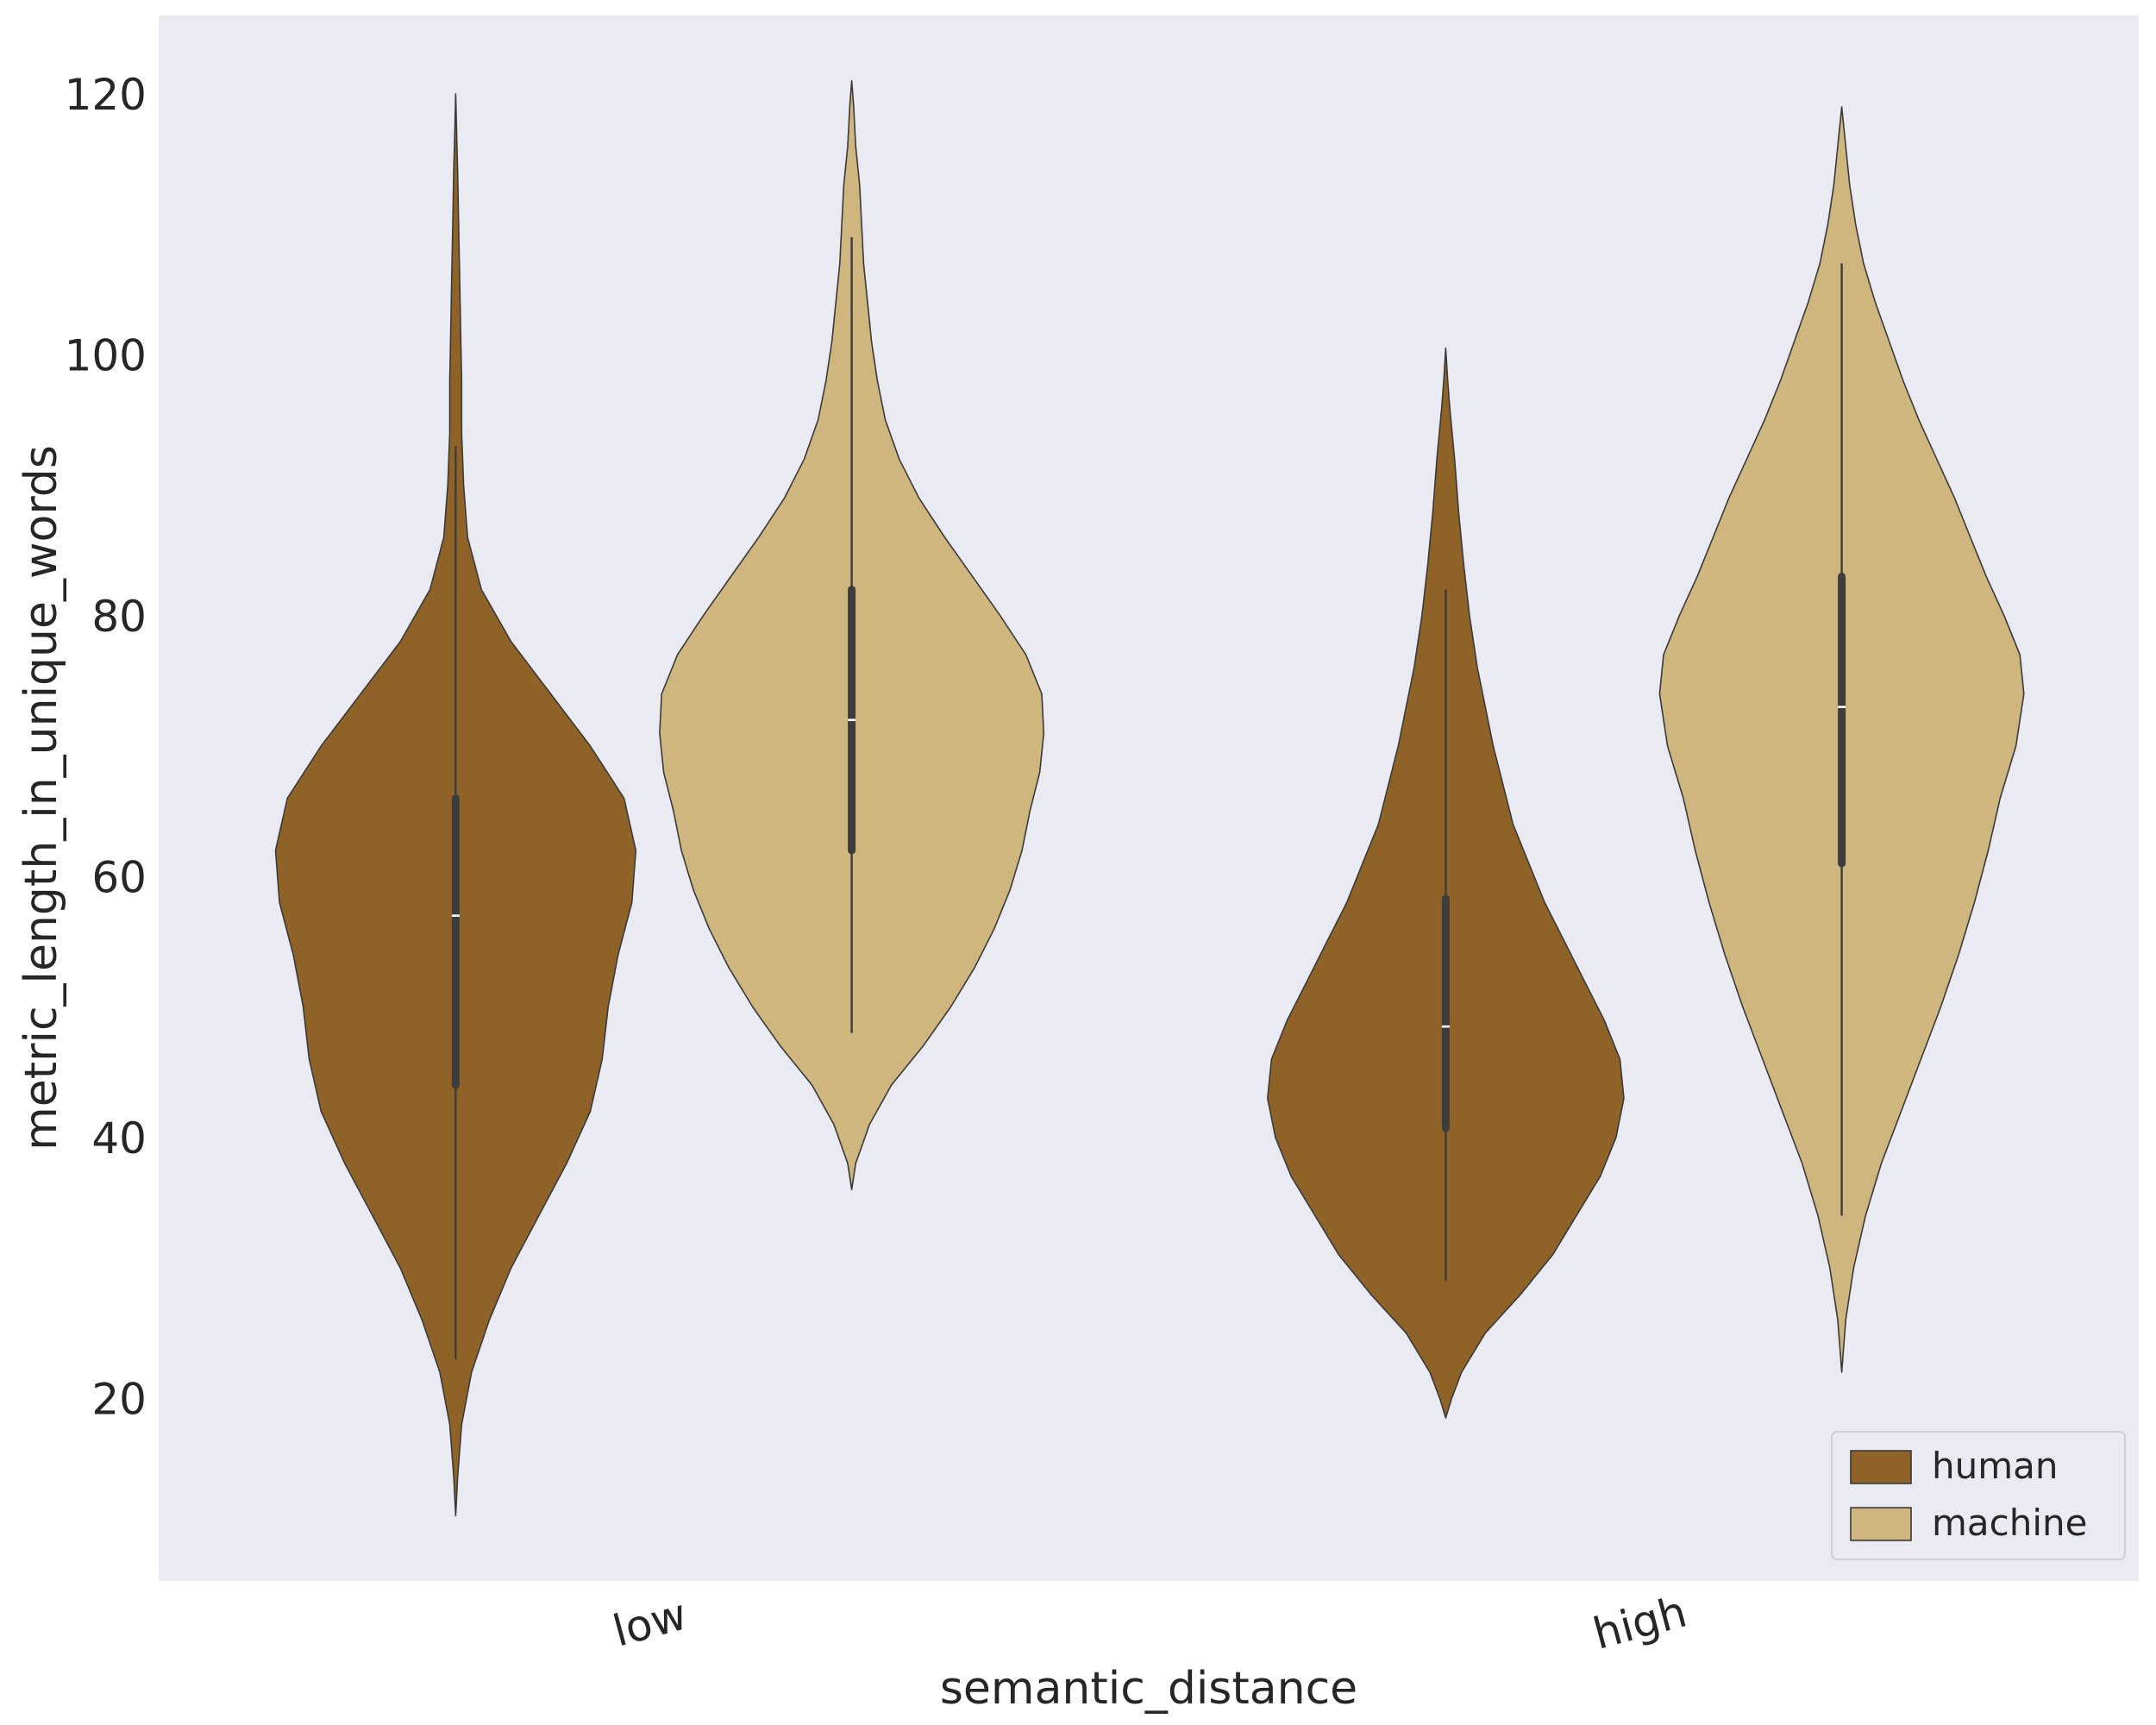 This screenshot has width=2156, height=1725. Describe the element at coordinates (1148, 1689) in the screenshot. I see `x-axis-label: semantic_distance` at that location.